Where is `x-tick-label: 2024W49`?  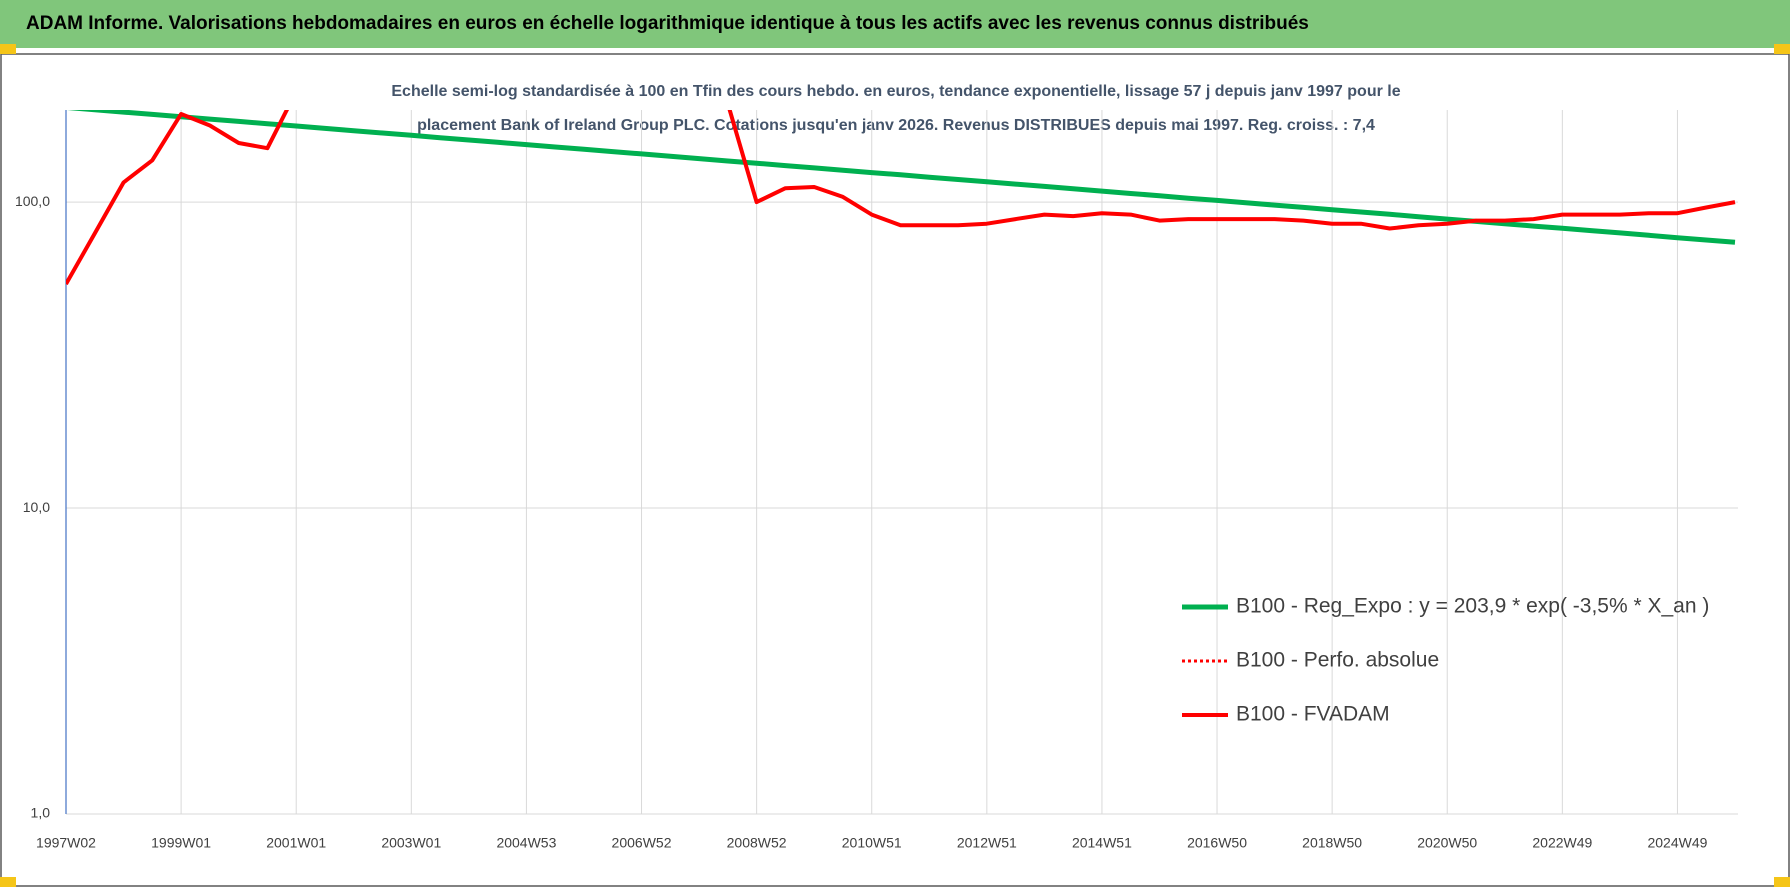
x-tick-label: 2024W49 is located at coordinates (1677, 843).